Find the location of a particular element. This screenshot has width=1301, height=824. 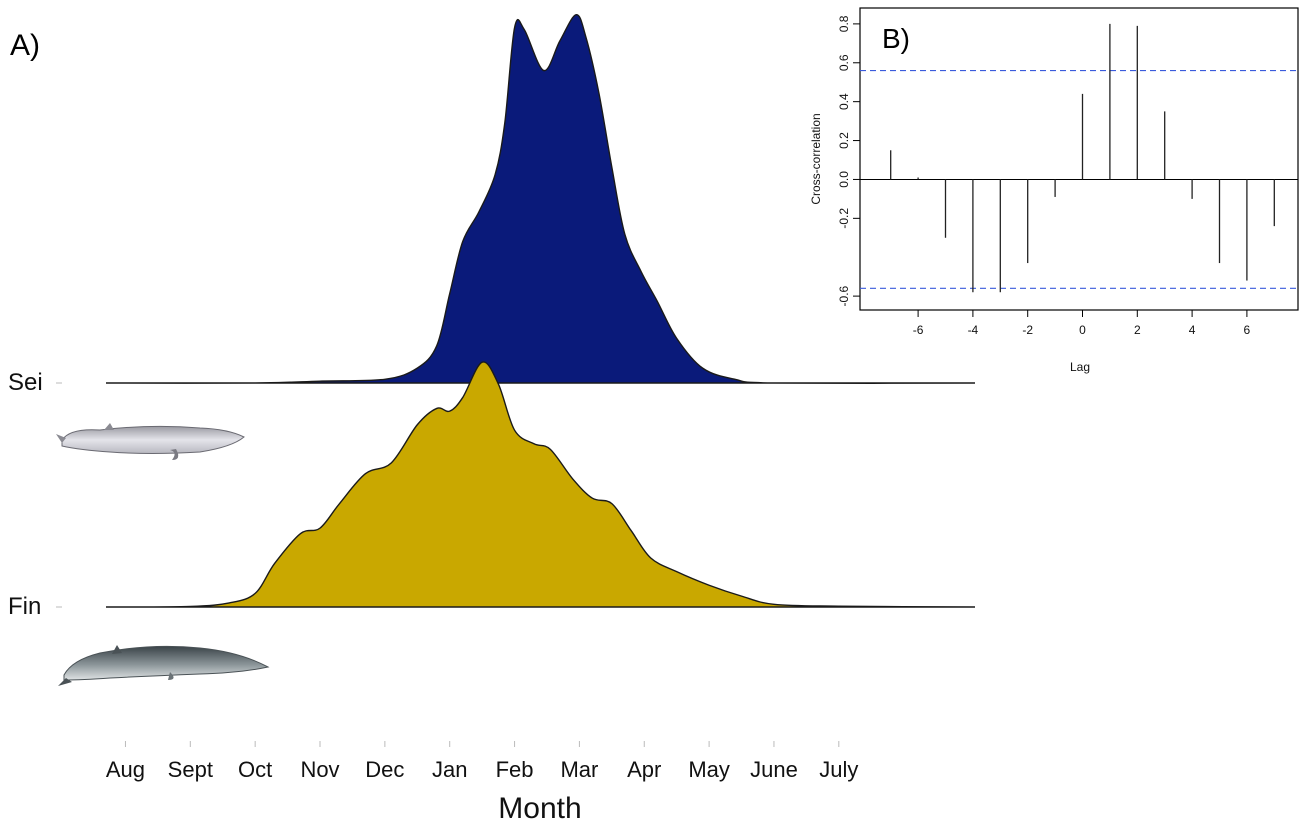

ccf-y-tick-label: 0.4 is located at coordinates (844, 101).